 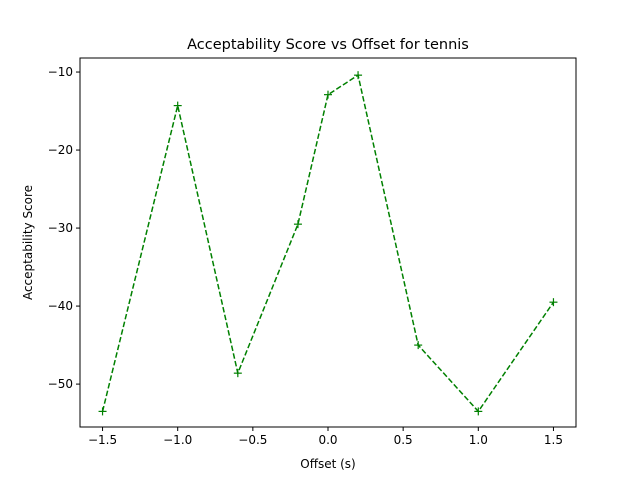 I want to click on y-tick-label: −20, so click(x=60, y=150).